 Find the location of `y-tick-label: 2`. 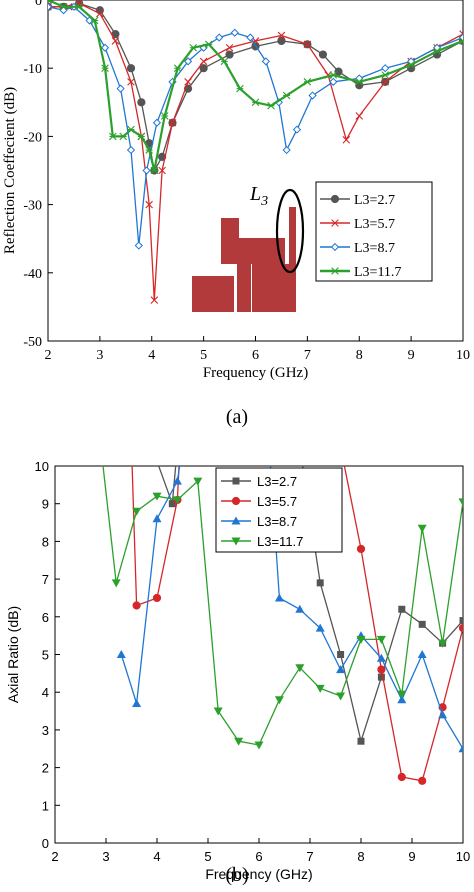

y-tick-label: 2 is located at coordinates (45, 768).